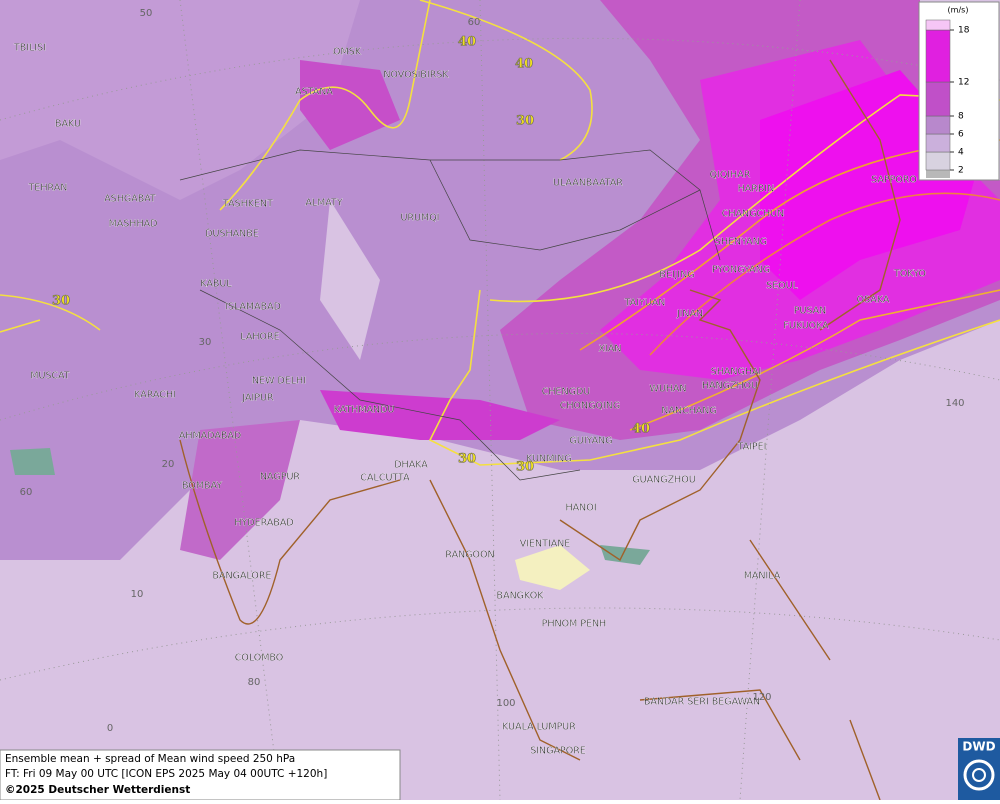 Image resolution: width=1000 pixels, height=804 pixels. I want to click on city-label: KABUL, so click(216, 284).